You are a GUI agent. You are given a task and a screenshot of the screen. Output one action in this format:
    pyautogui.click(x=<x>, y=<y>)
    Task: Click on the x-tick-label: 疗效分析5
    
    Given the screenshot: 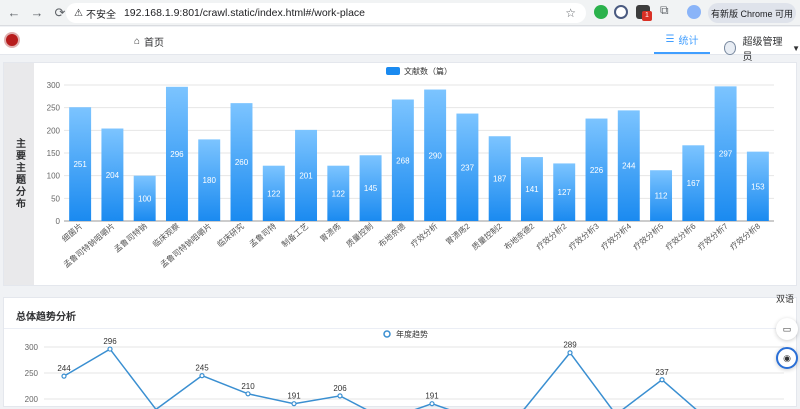 What is the action you would take?
    pyautogui.click(x=648, y=236)
    